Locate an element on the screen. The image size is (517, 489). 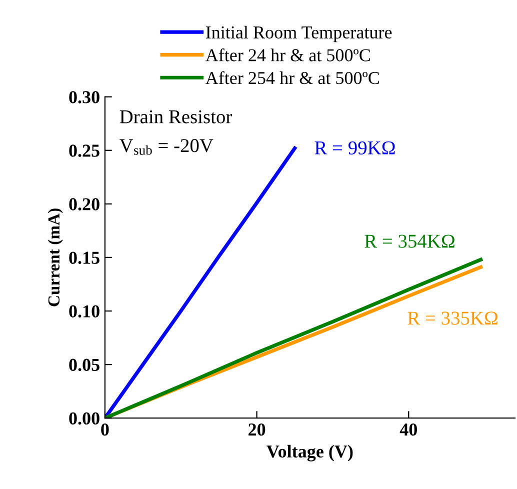
legend-label: Initial Room Temperature is located at coordinates (299, 34).